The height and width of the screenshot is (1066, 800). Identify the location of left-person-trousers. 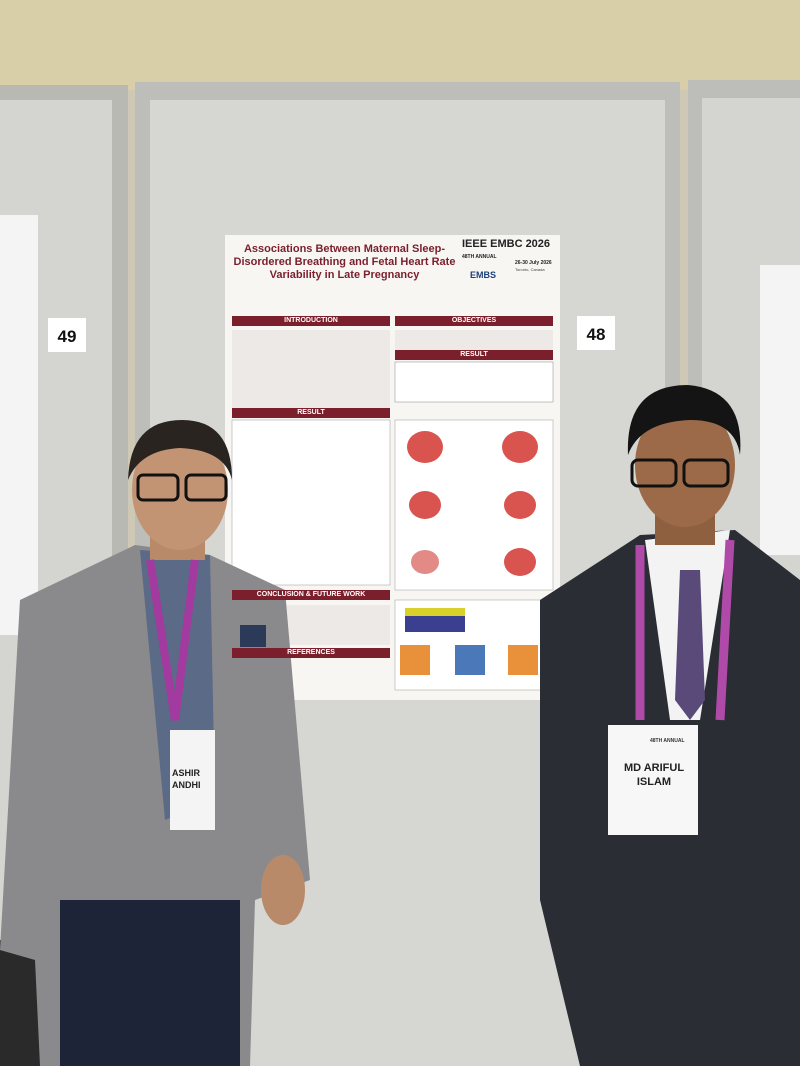
(150, 983).